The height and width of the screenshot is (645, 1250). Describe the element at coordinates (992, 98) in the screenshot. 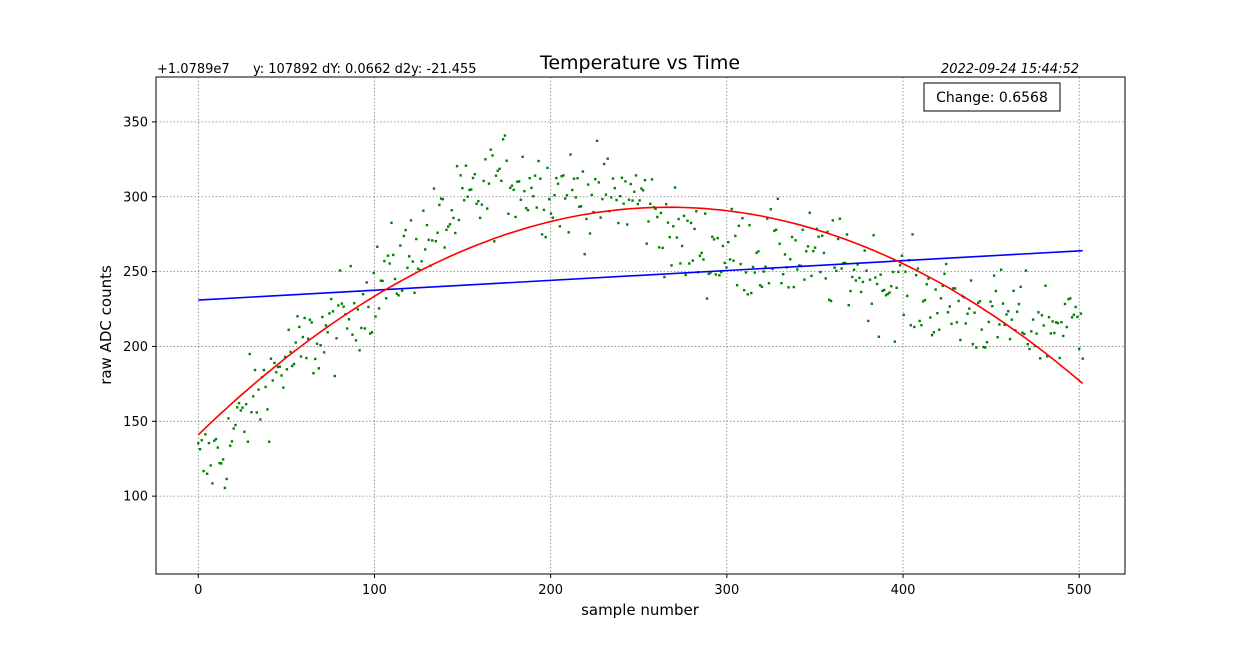

I see `annotation-text: Change: 0.6568` at that location.